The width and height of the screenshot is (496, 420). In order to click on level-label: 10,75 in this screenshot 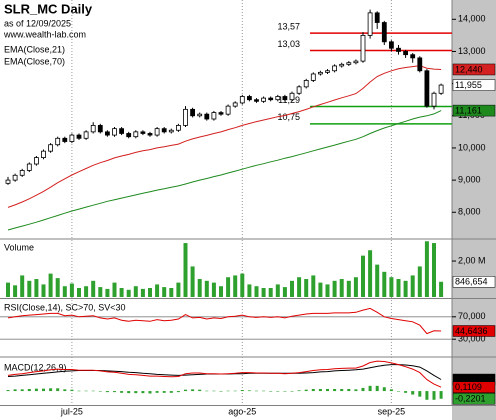, I will do `click(288, 117)`.